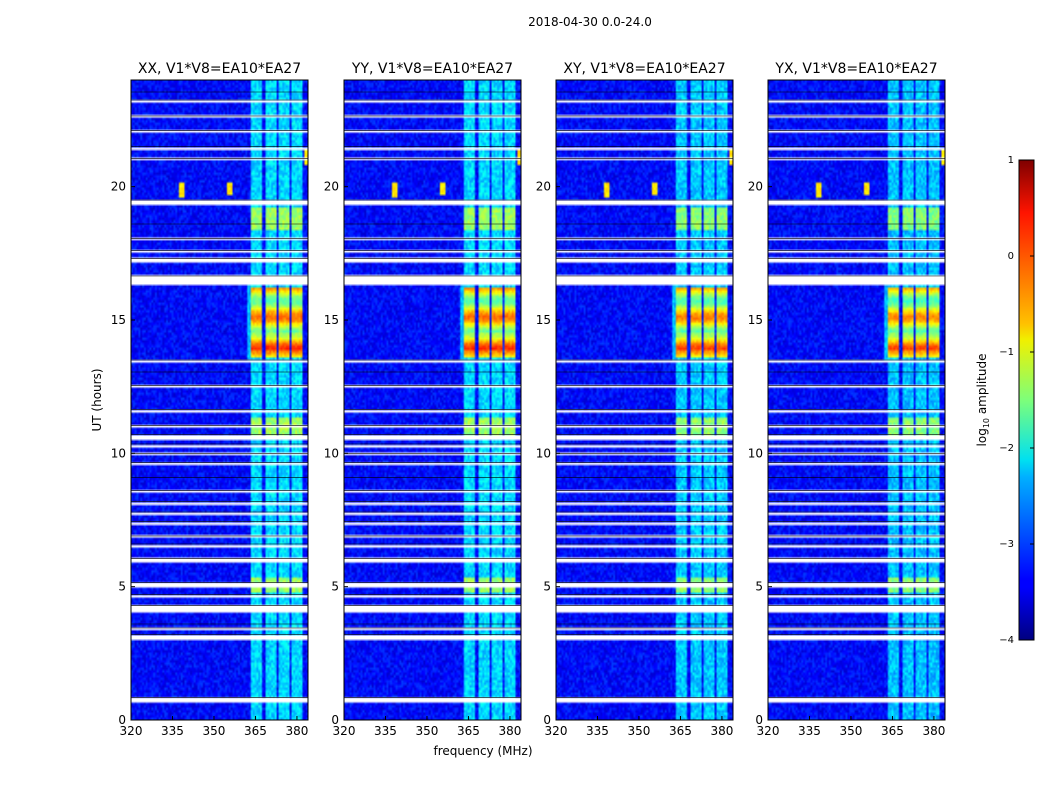  Describe the element at coordinates (590, 22) in the screenshot. I see `figure-title: 2018-04-30 0.0-24.0` at that location.